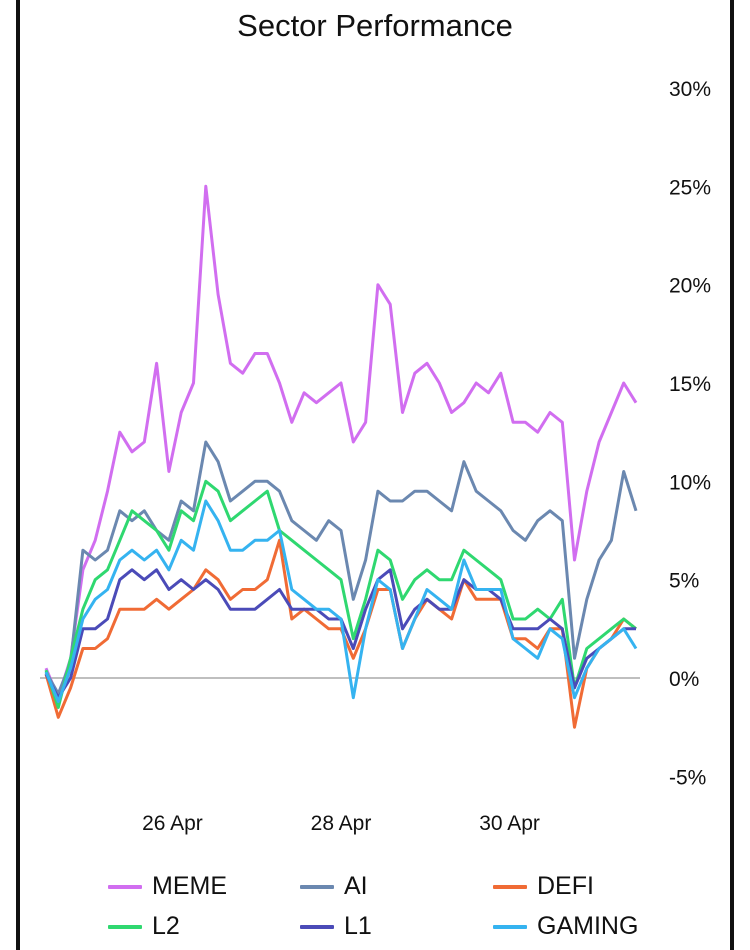  I want to click on legend-item-gaming: GAMING, so click(565, 926).